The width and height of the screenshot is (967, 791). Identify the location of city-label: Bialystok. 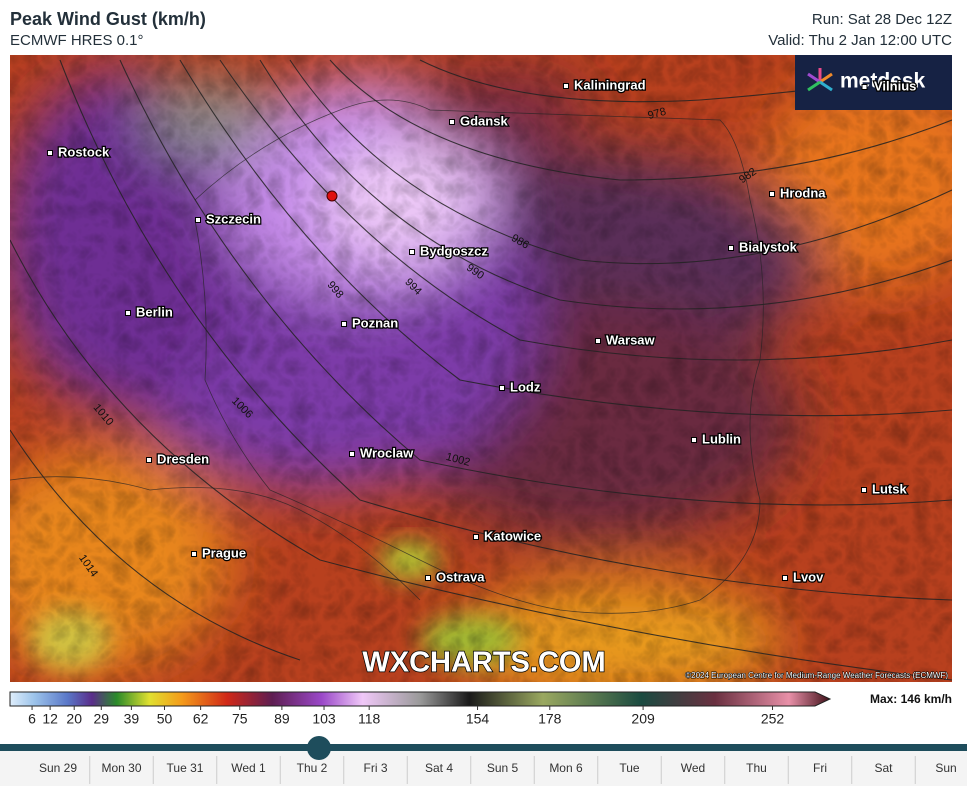
(768, 246).